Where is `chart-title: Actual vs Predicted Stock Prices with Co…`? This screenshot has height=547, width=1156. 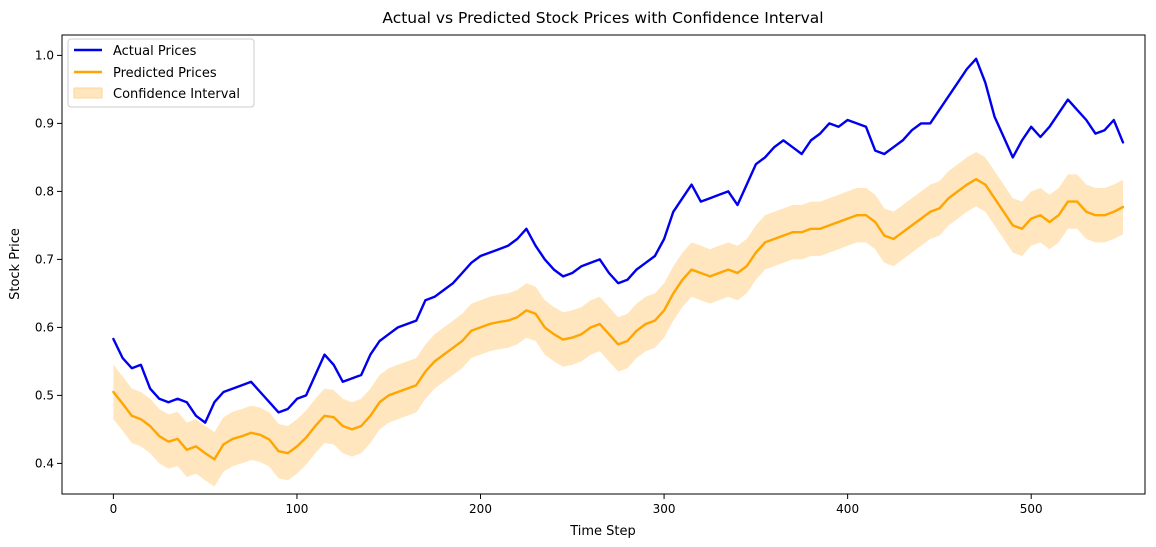
chart-title: Actual vs Predicted Stock Prices with Co… is located at coordinates (602, 18).